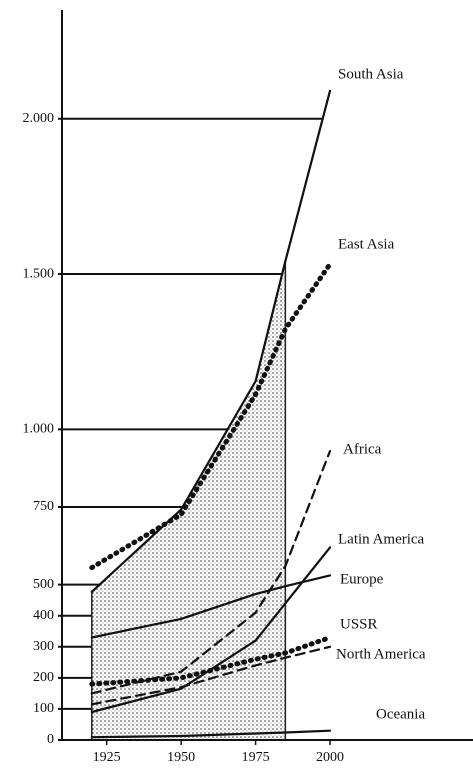  I want to click on y-tick-label: 300, so click(43, 646).